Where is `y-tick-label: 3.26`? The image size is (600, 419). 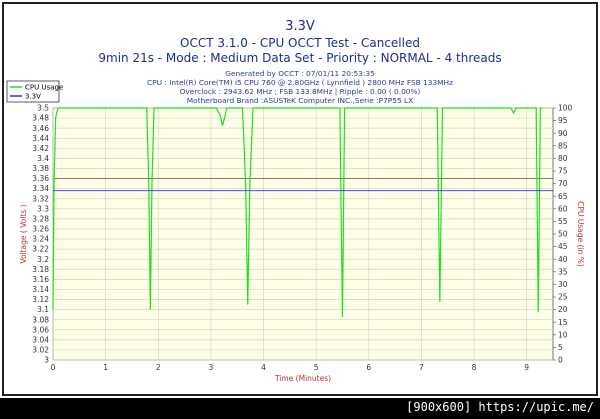 y-tick-label: 3.26 is located at coordinates (40, 229).